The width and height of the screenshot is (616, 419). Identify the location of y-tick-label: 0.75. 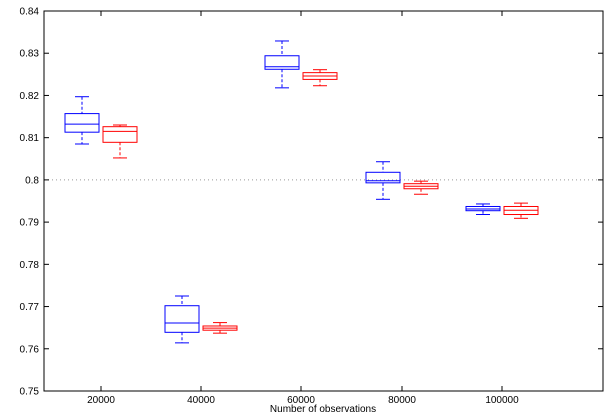
(30, 392).